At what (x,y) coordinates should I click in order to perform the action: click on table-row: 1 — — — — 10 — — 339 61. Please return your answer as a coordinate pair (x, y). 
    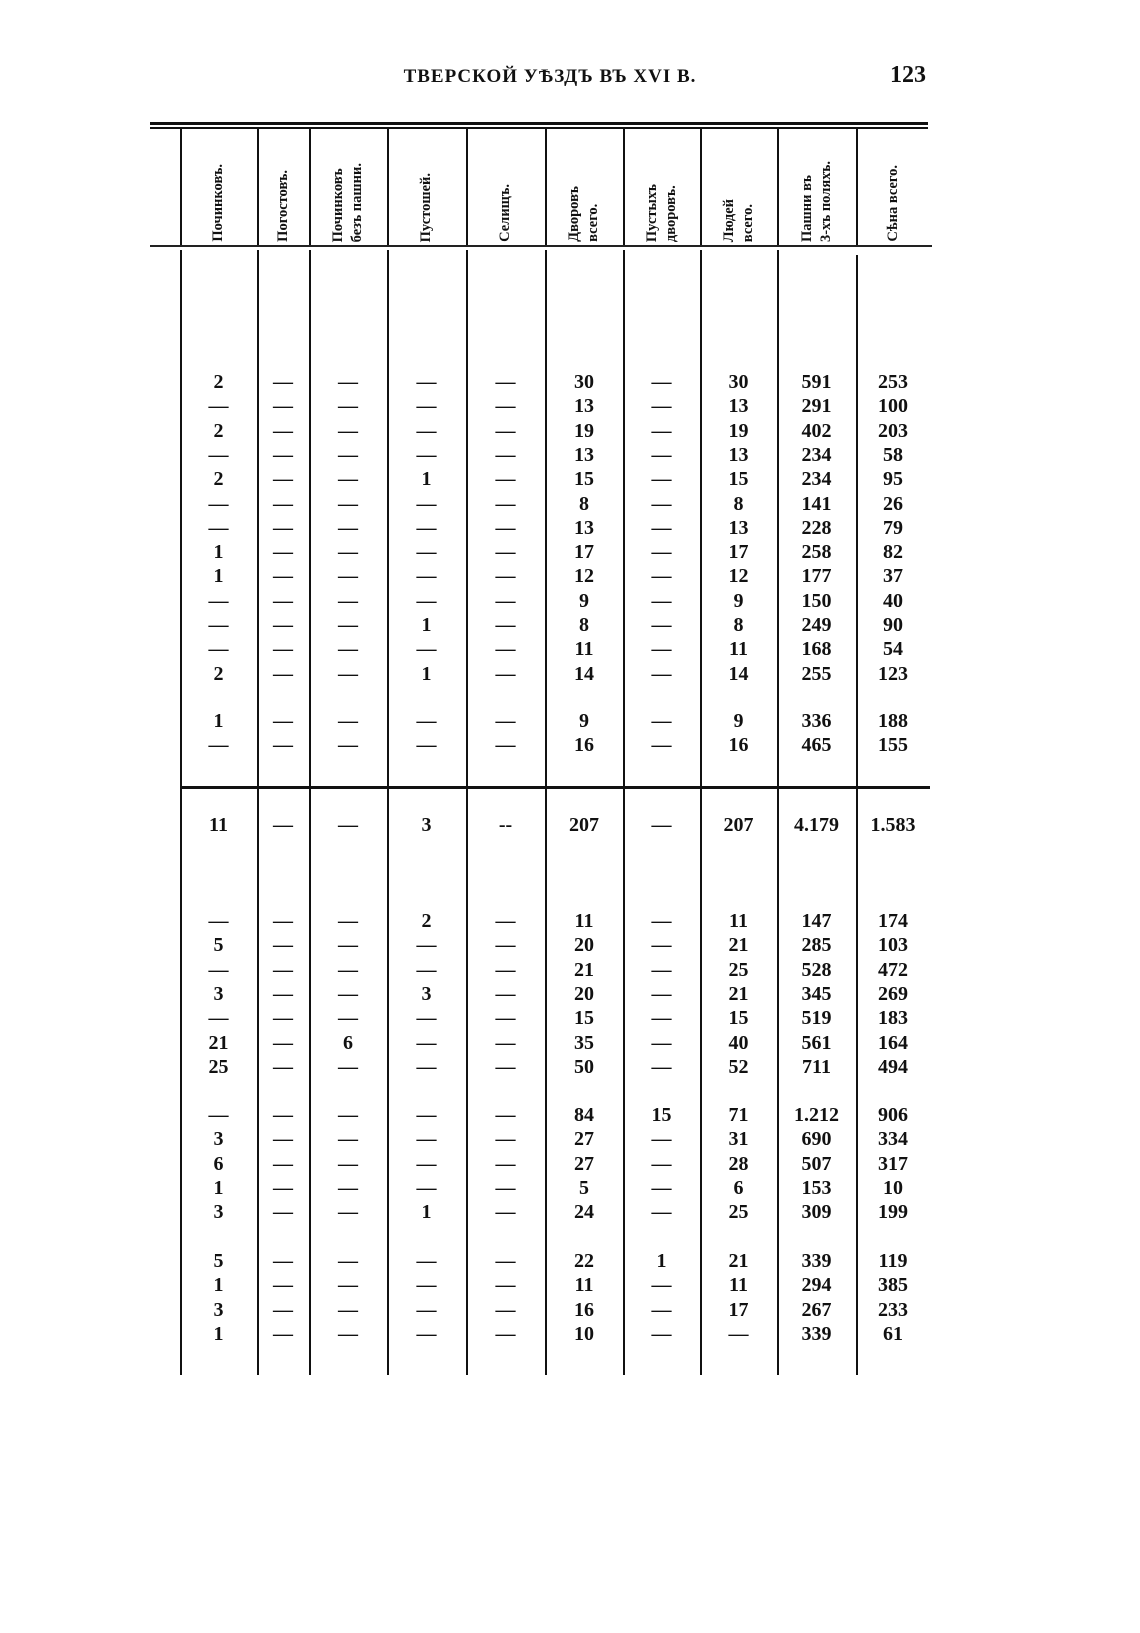
    Looking at the image, I should click on (555, 1334).